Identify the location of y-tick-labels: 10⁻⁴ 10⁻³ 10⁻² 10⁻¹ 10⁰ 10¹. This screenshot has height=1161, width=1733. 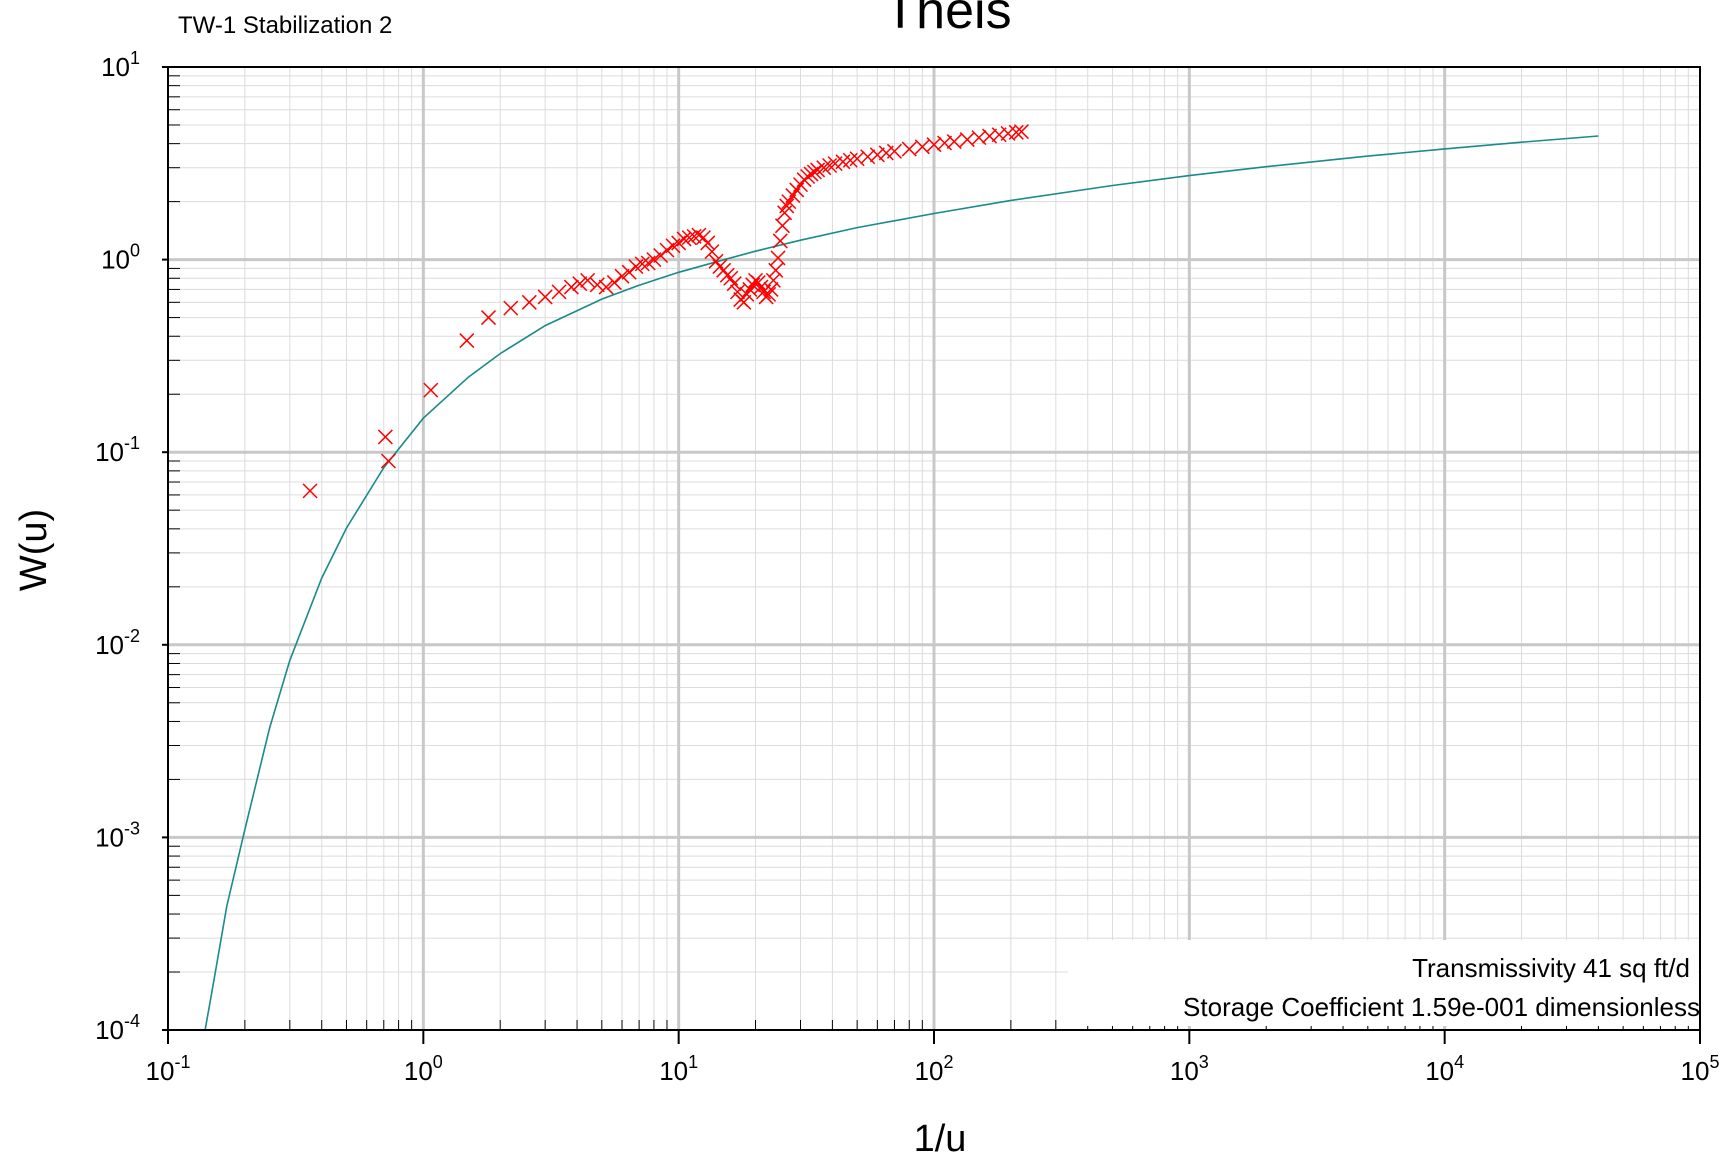
(117, 546).